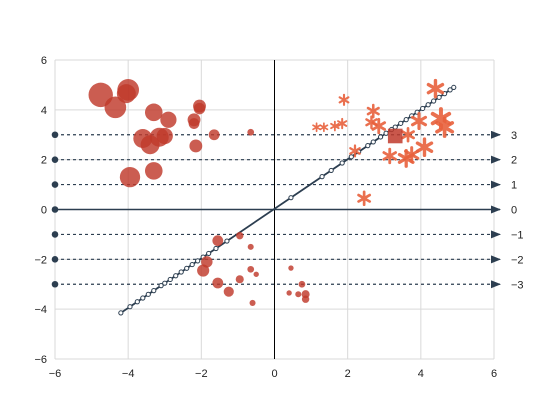 This screenshot has width=550, height=420. Describe the element at coordinates (494, 374) in the screenshot. I see `x-tick-label: 6` at that location.